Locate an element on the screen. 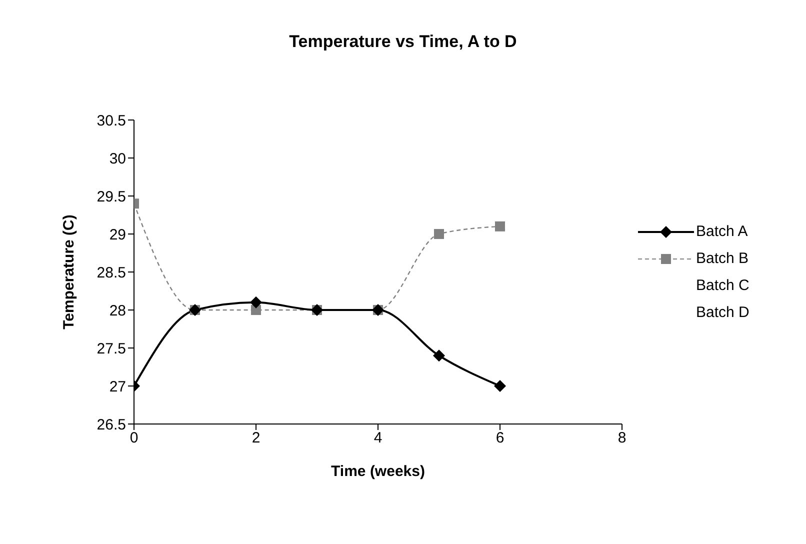 Image resolution: width=806 pixels, height=544 pixels. y-tick-label: 27.5 is located at coordinates (111, 349).